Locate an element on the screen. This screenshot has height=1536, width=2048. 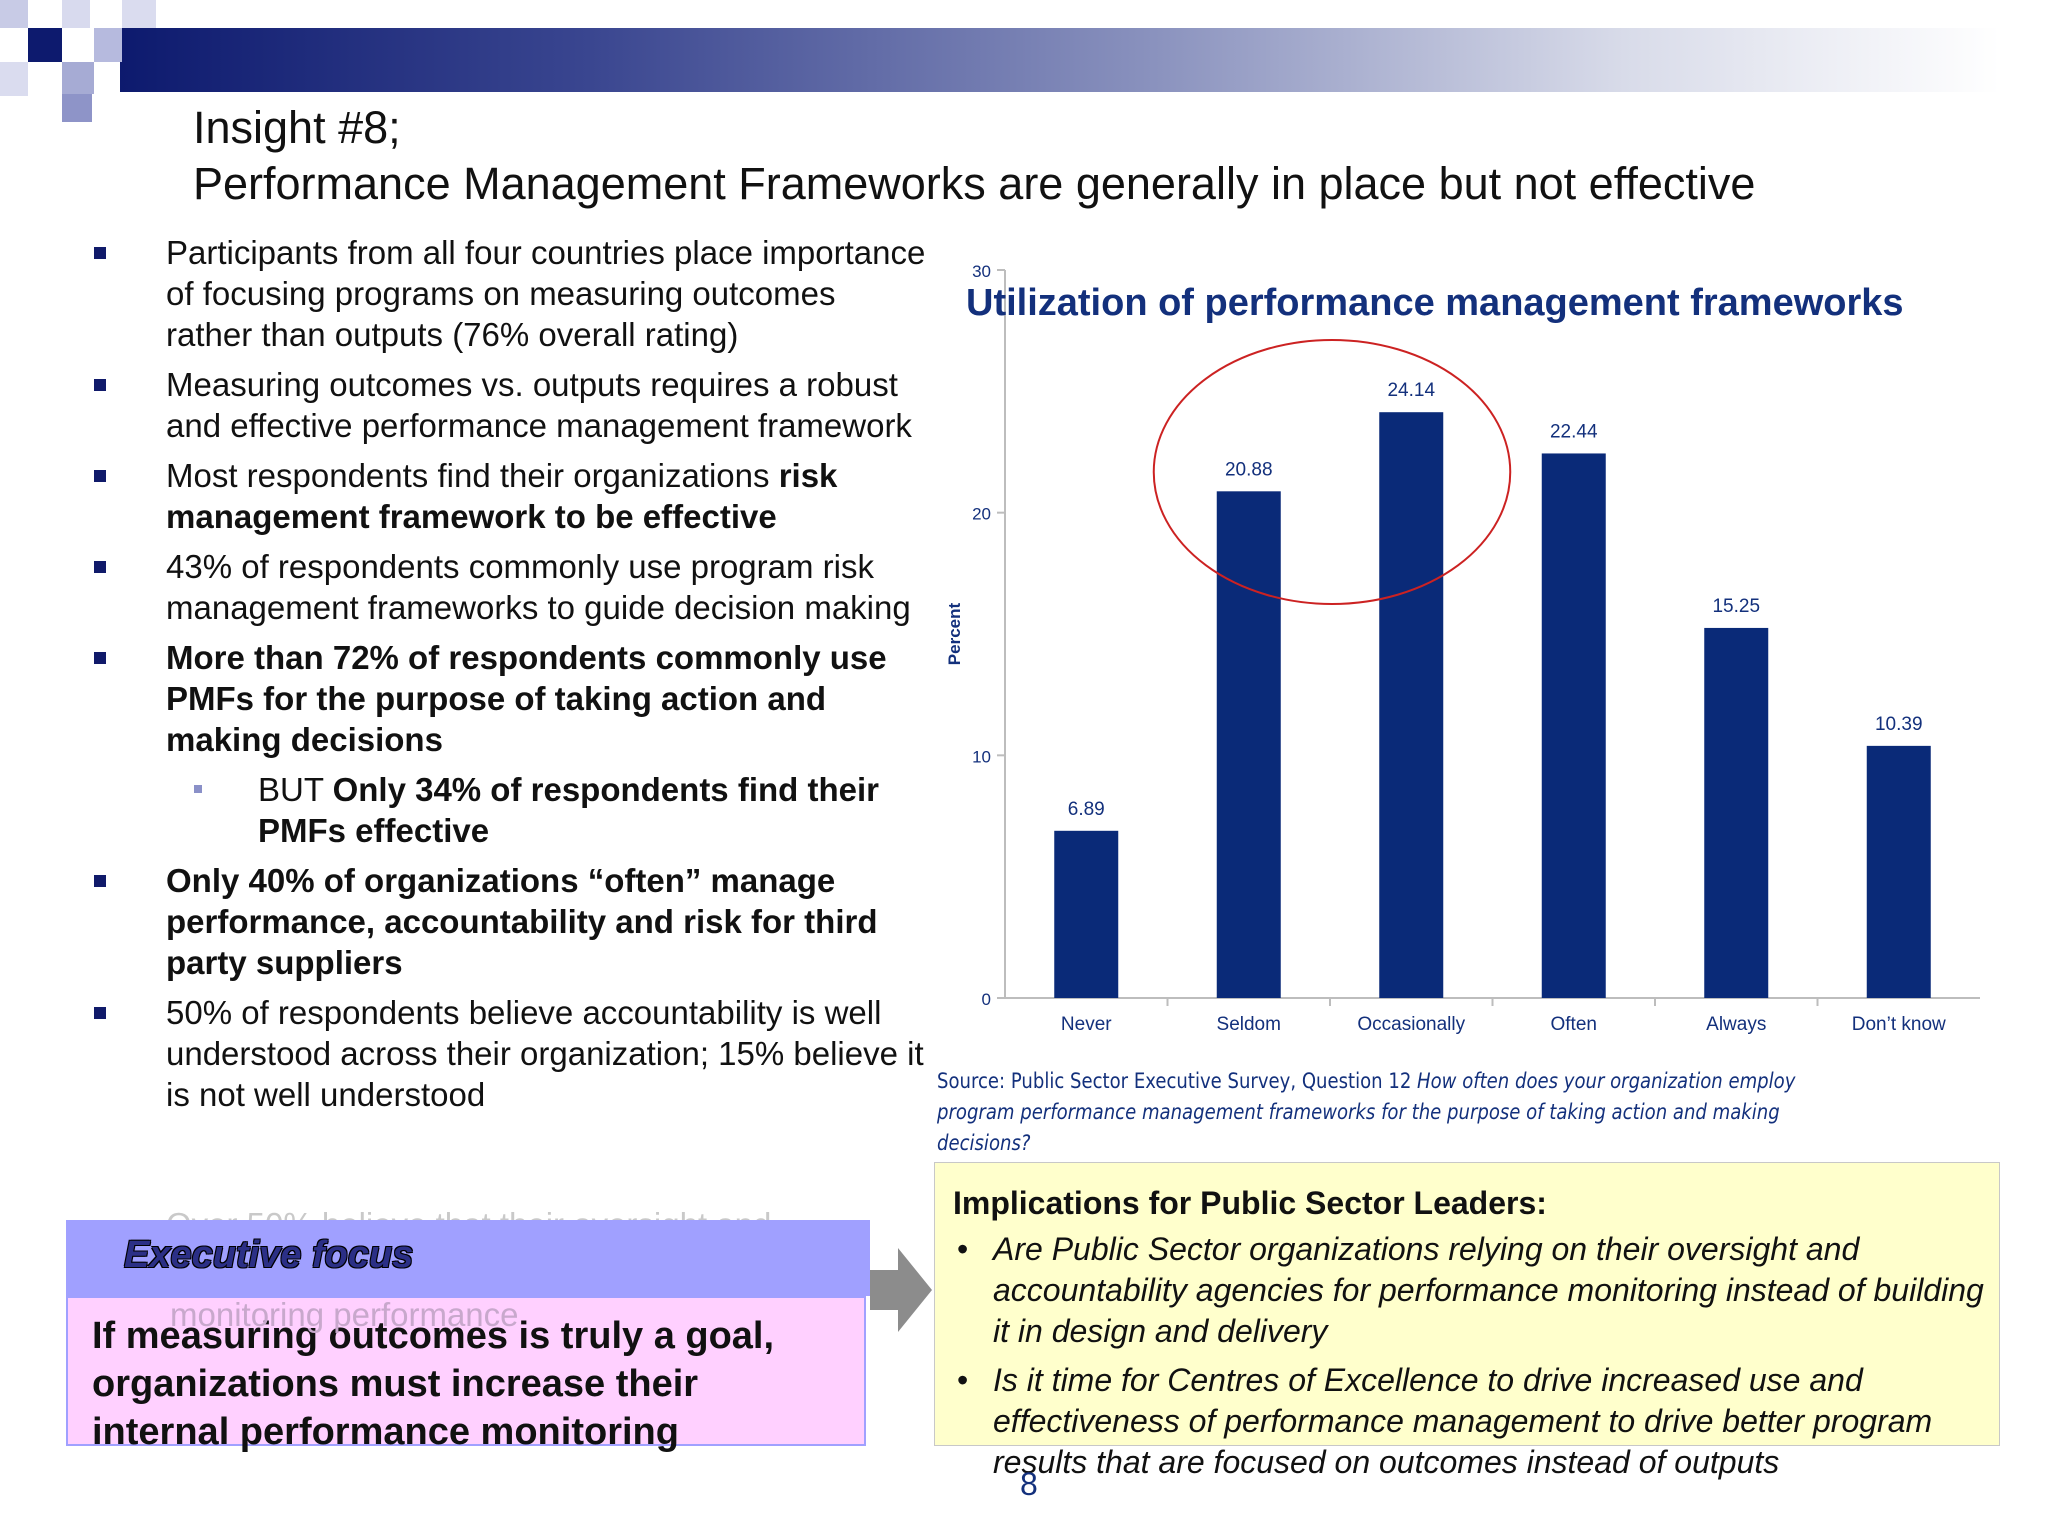
data-label: 22.44 is located at coordinates (1574, 431).